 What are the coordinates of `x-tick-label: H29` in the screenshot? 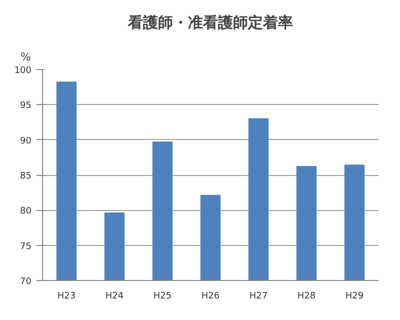 It's located at (354, 297).